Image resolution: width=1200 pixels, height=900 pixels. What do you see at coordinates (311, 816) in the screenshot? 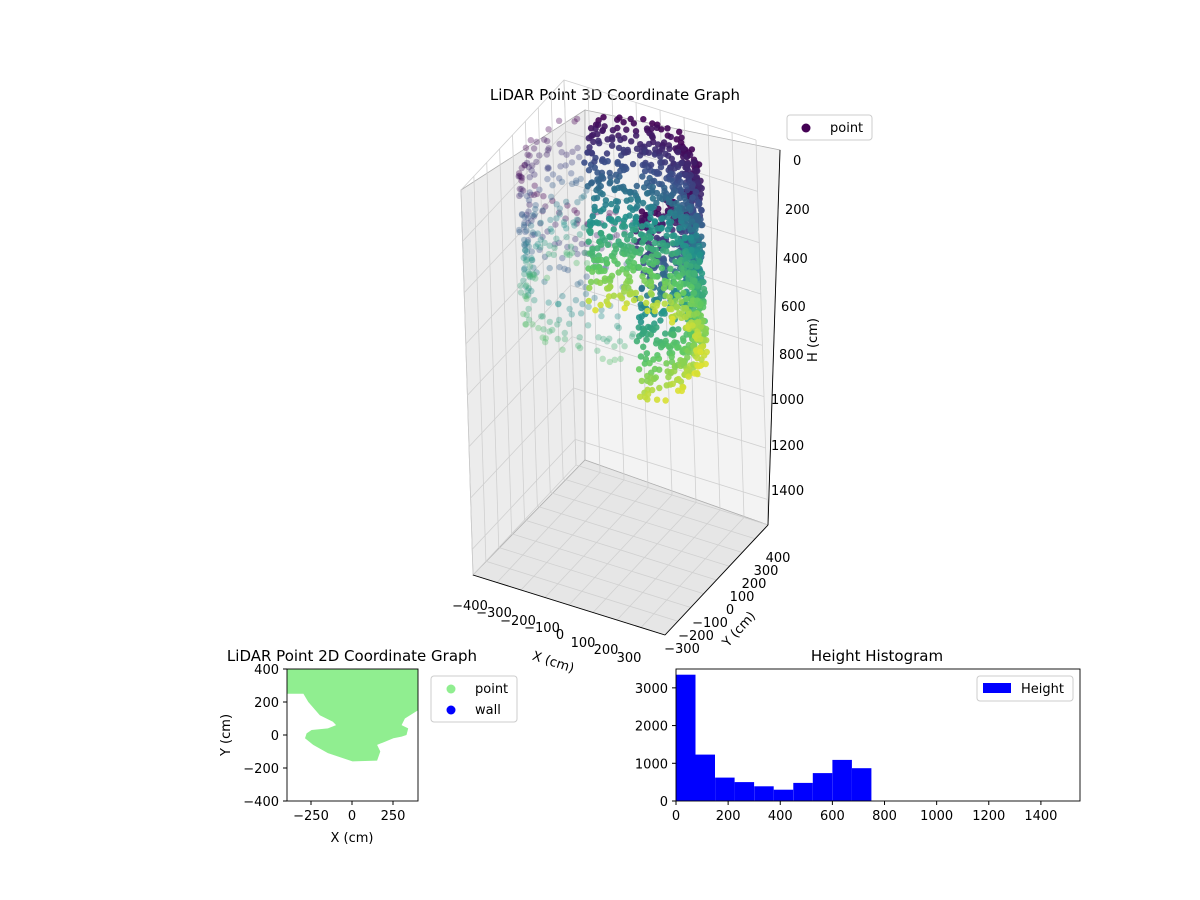
I see `chart-2d-x-tick: −250` at bounding box center [311, 816].